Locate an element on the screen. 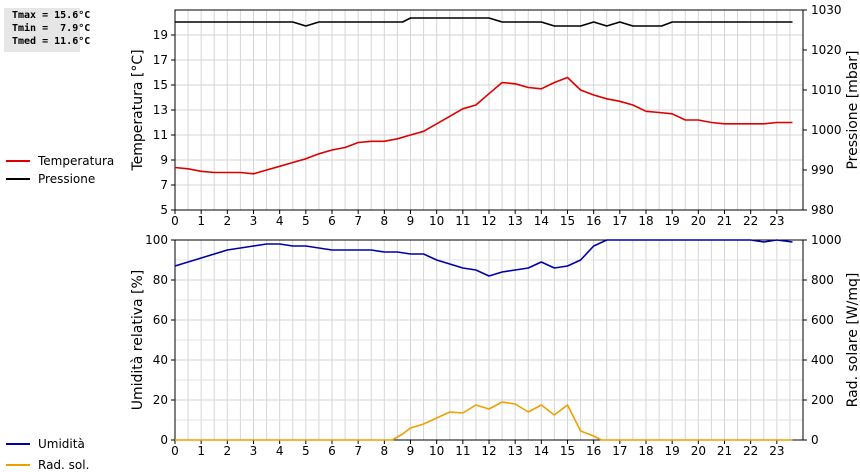 The width and height of the screenshot is (860, 472). stats-box: Tmax = 15.6°C Tmin = 7.9°C Tmed = 11.6°C is located at coordinates (47, 30).